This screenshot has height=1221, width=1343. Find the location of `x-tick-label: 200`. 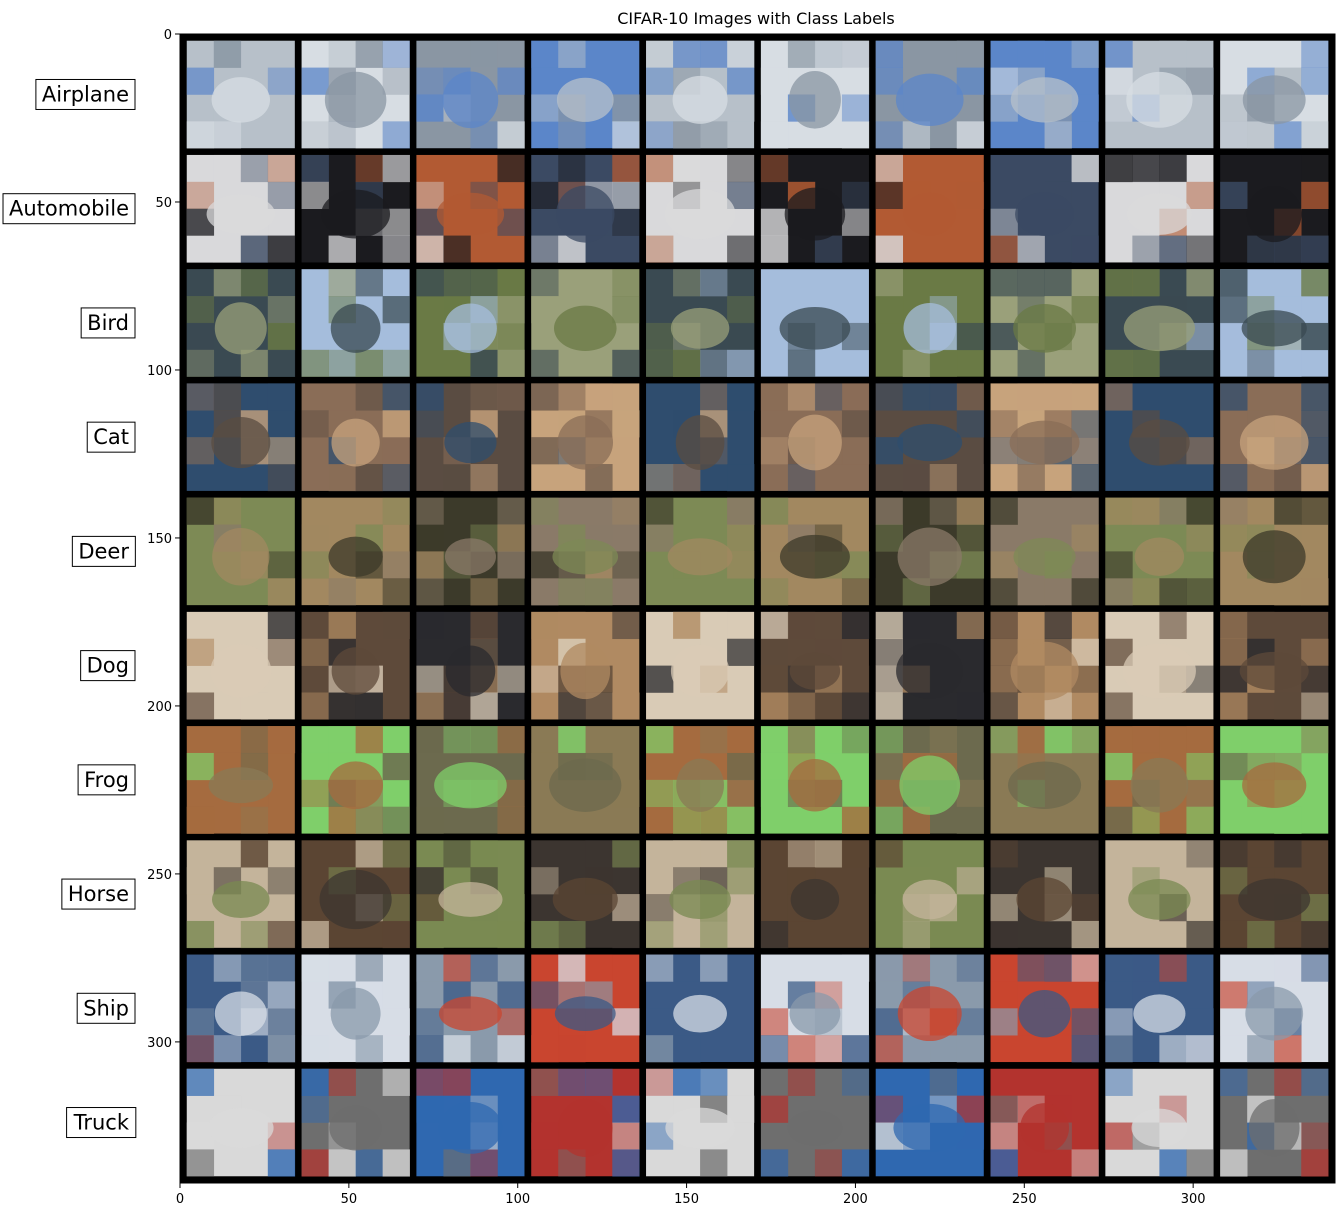

x-tick-label: 200 is located at coordinates (855, 1199).